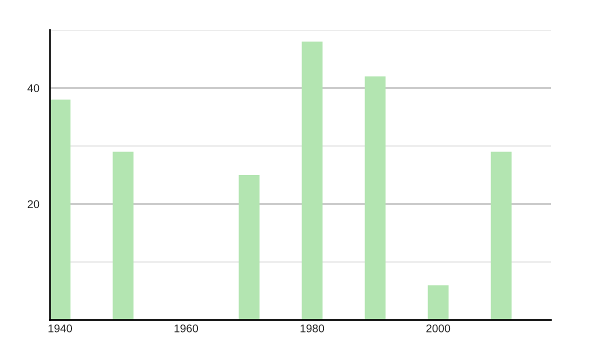 The width and height of the screenshot is (600, 350). I want to click on x-tick-label: 1960, so click(186, 328).